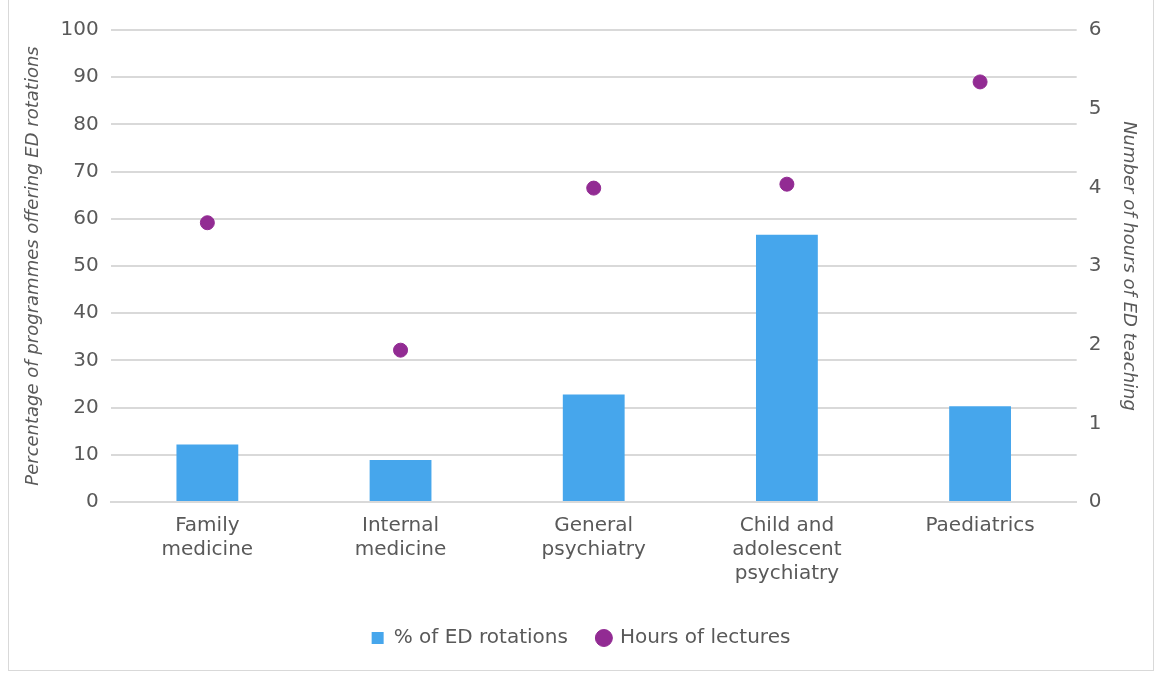 The width and height of the screenshot is (1154, 674). What do you see at coordinates (86, 169) in the screenshot?
I see `y-tick-label: 70` at bounding box center [86, 169].